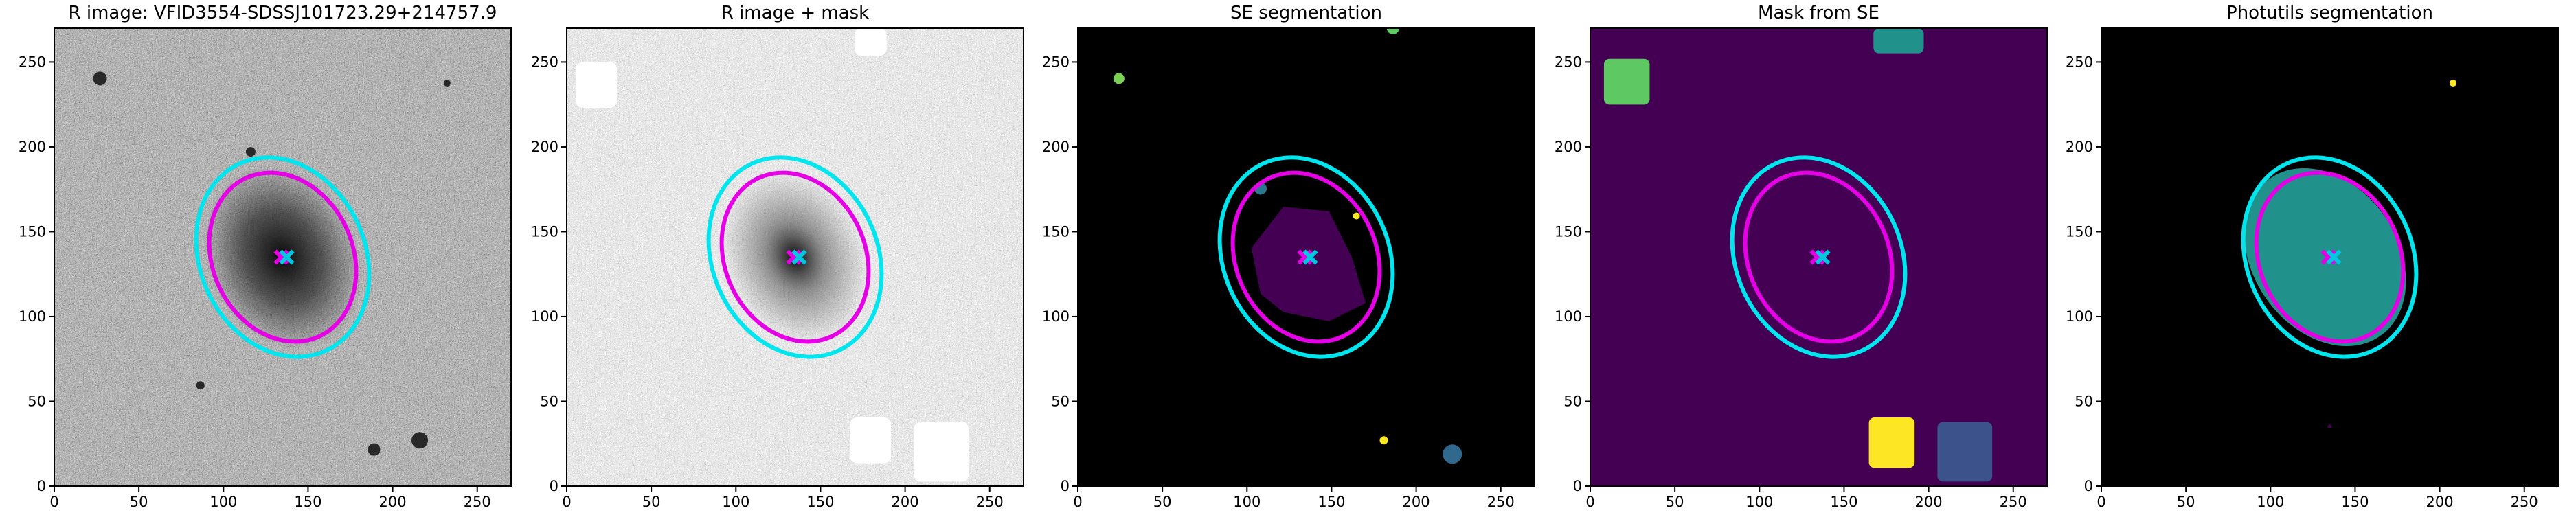  I want to click on panel-title: Photutils segmentation, so click(2329, 13).